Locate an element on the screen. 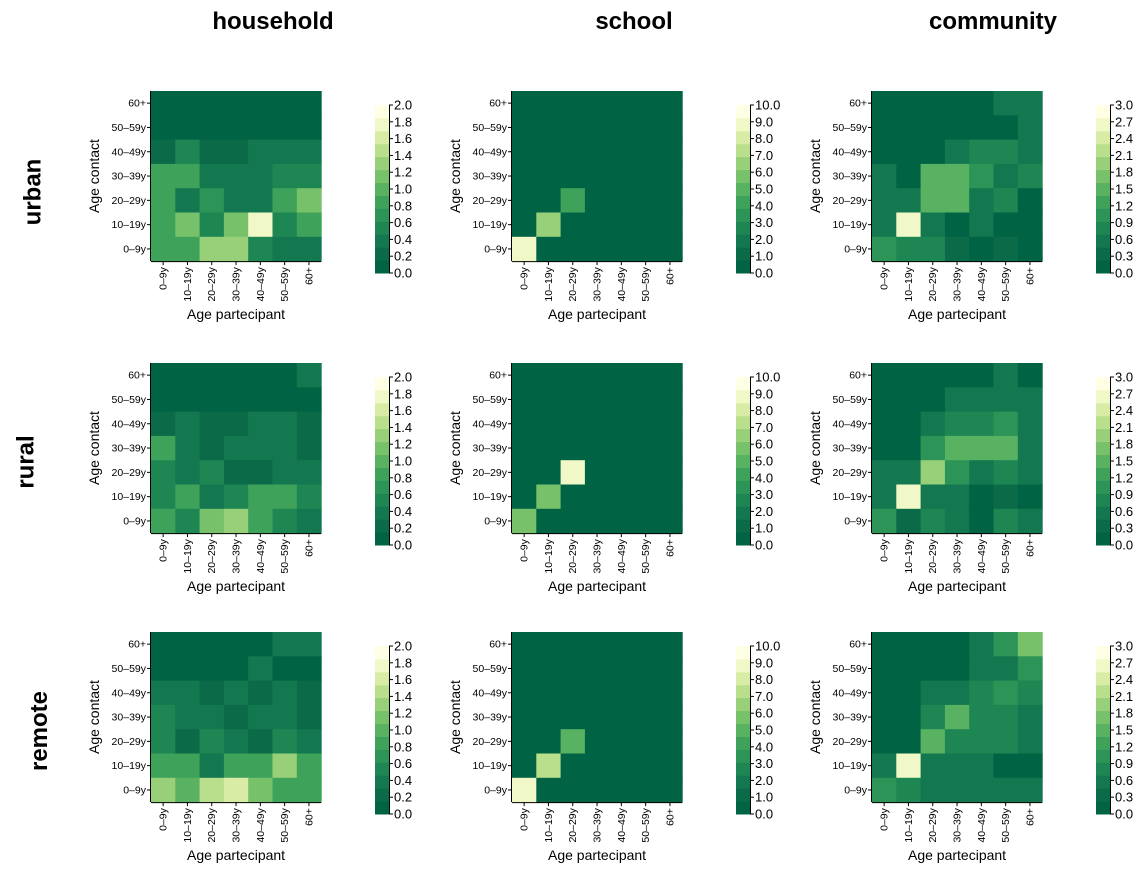 Image resolution: width=1140 pixels, height=893 pixels. x-tick-label: 30–39y is located at coordinates (958, 555).